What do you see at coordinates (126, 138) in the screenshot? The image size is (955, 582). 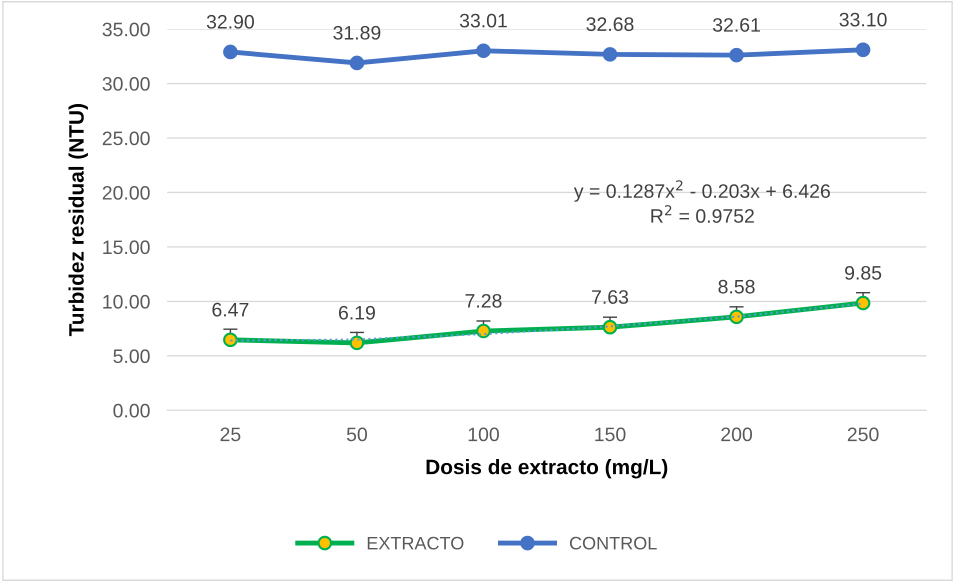 I see `y-tick-label: 25.00` at bounding box center [126, 138].